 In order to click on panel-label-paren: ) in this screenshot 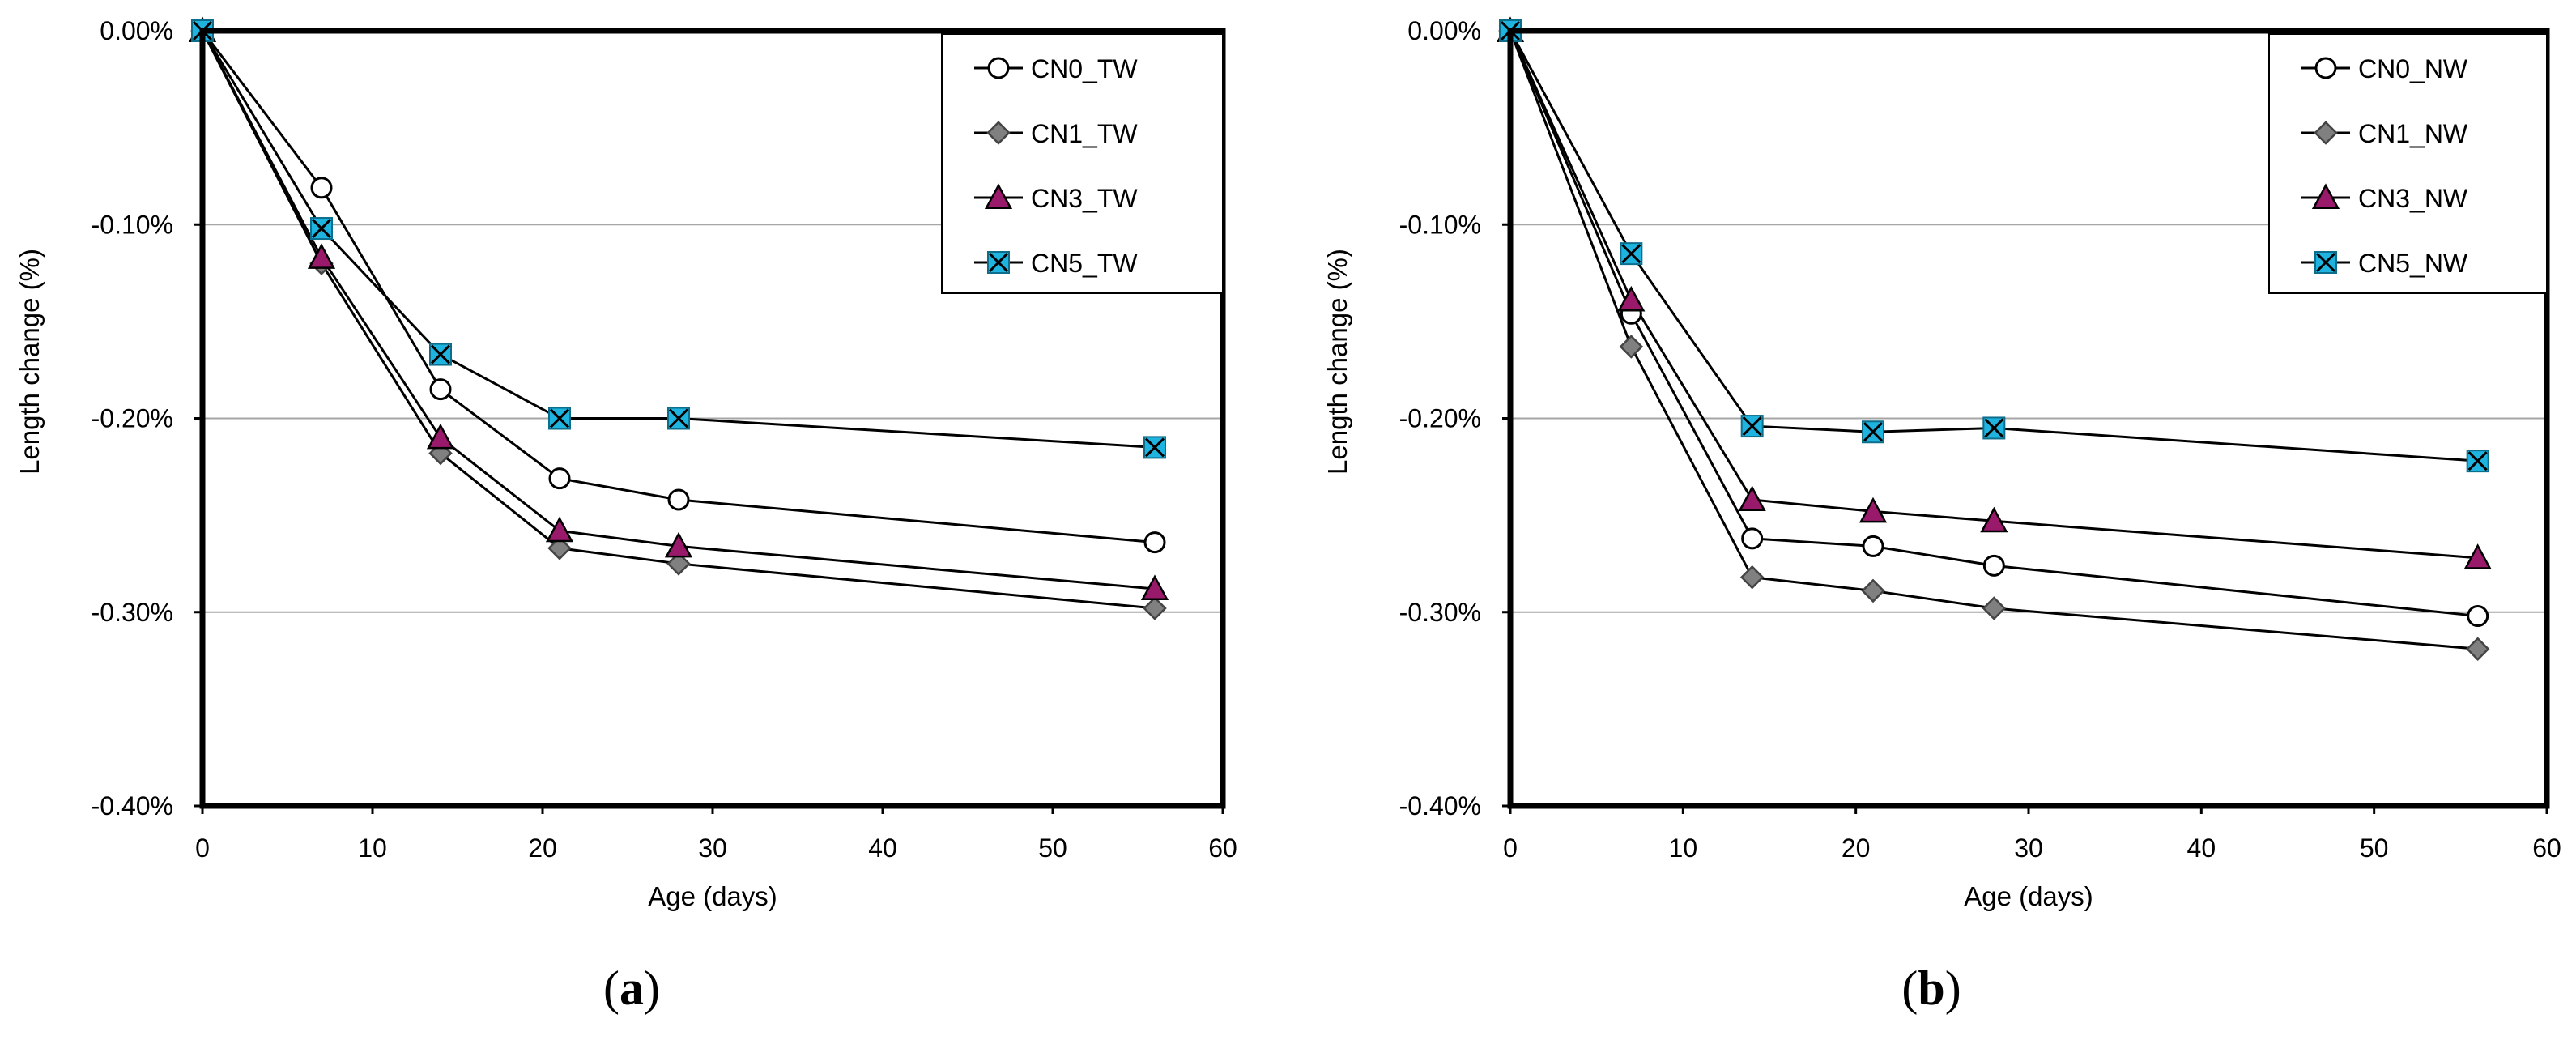, I will do `click(1953, 988)`.